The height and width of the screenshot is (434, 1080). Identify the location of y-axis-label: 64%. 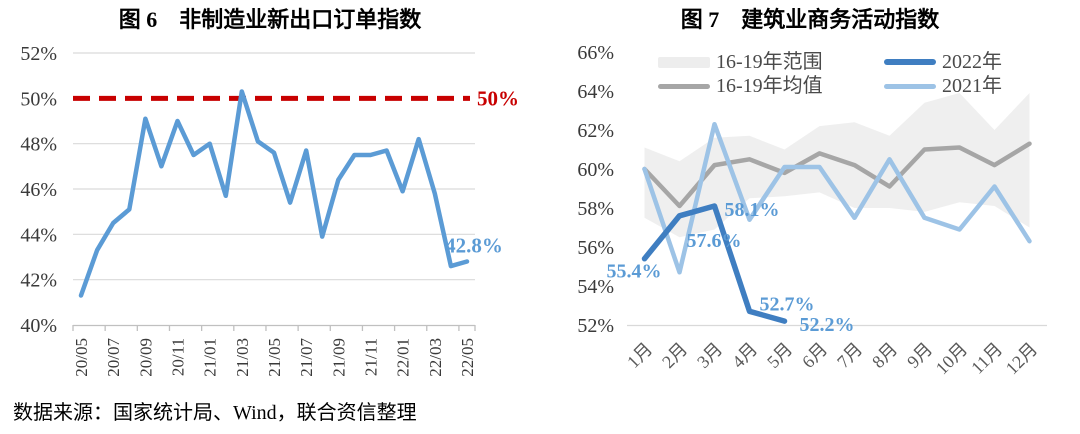
(595, 92).